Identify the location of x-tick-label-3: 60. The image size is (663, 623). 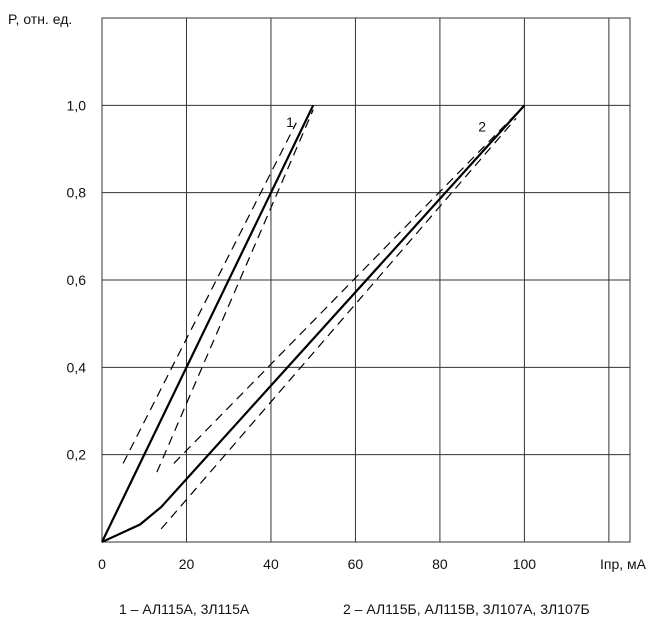
(356, 564).